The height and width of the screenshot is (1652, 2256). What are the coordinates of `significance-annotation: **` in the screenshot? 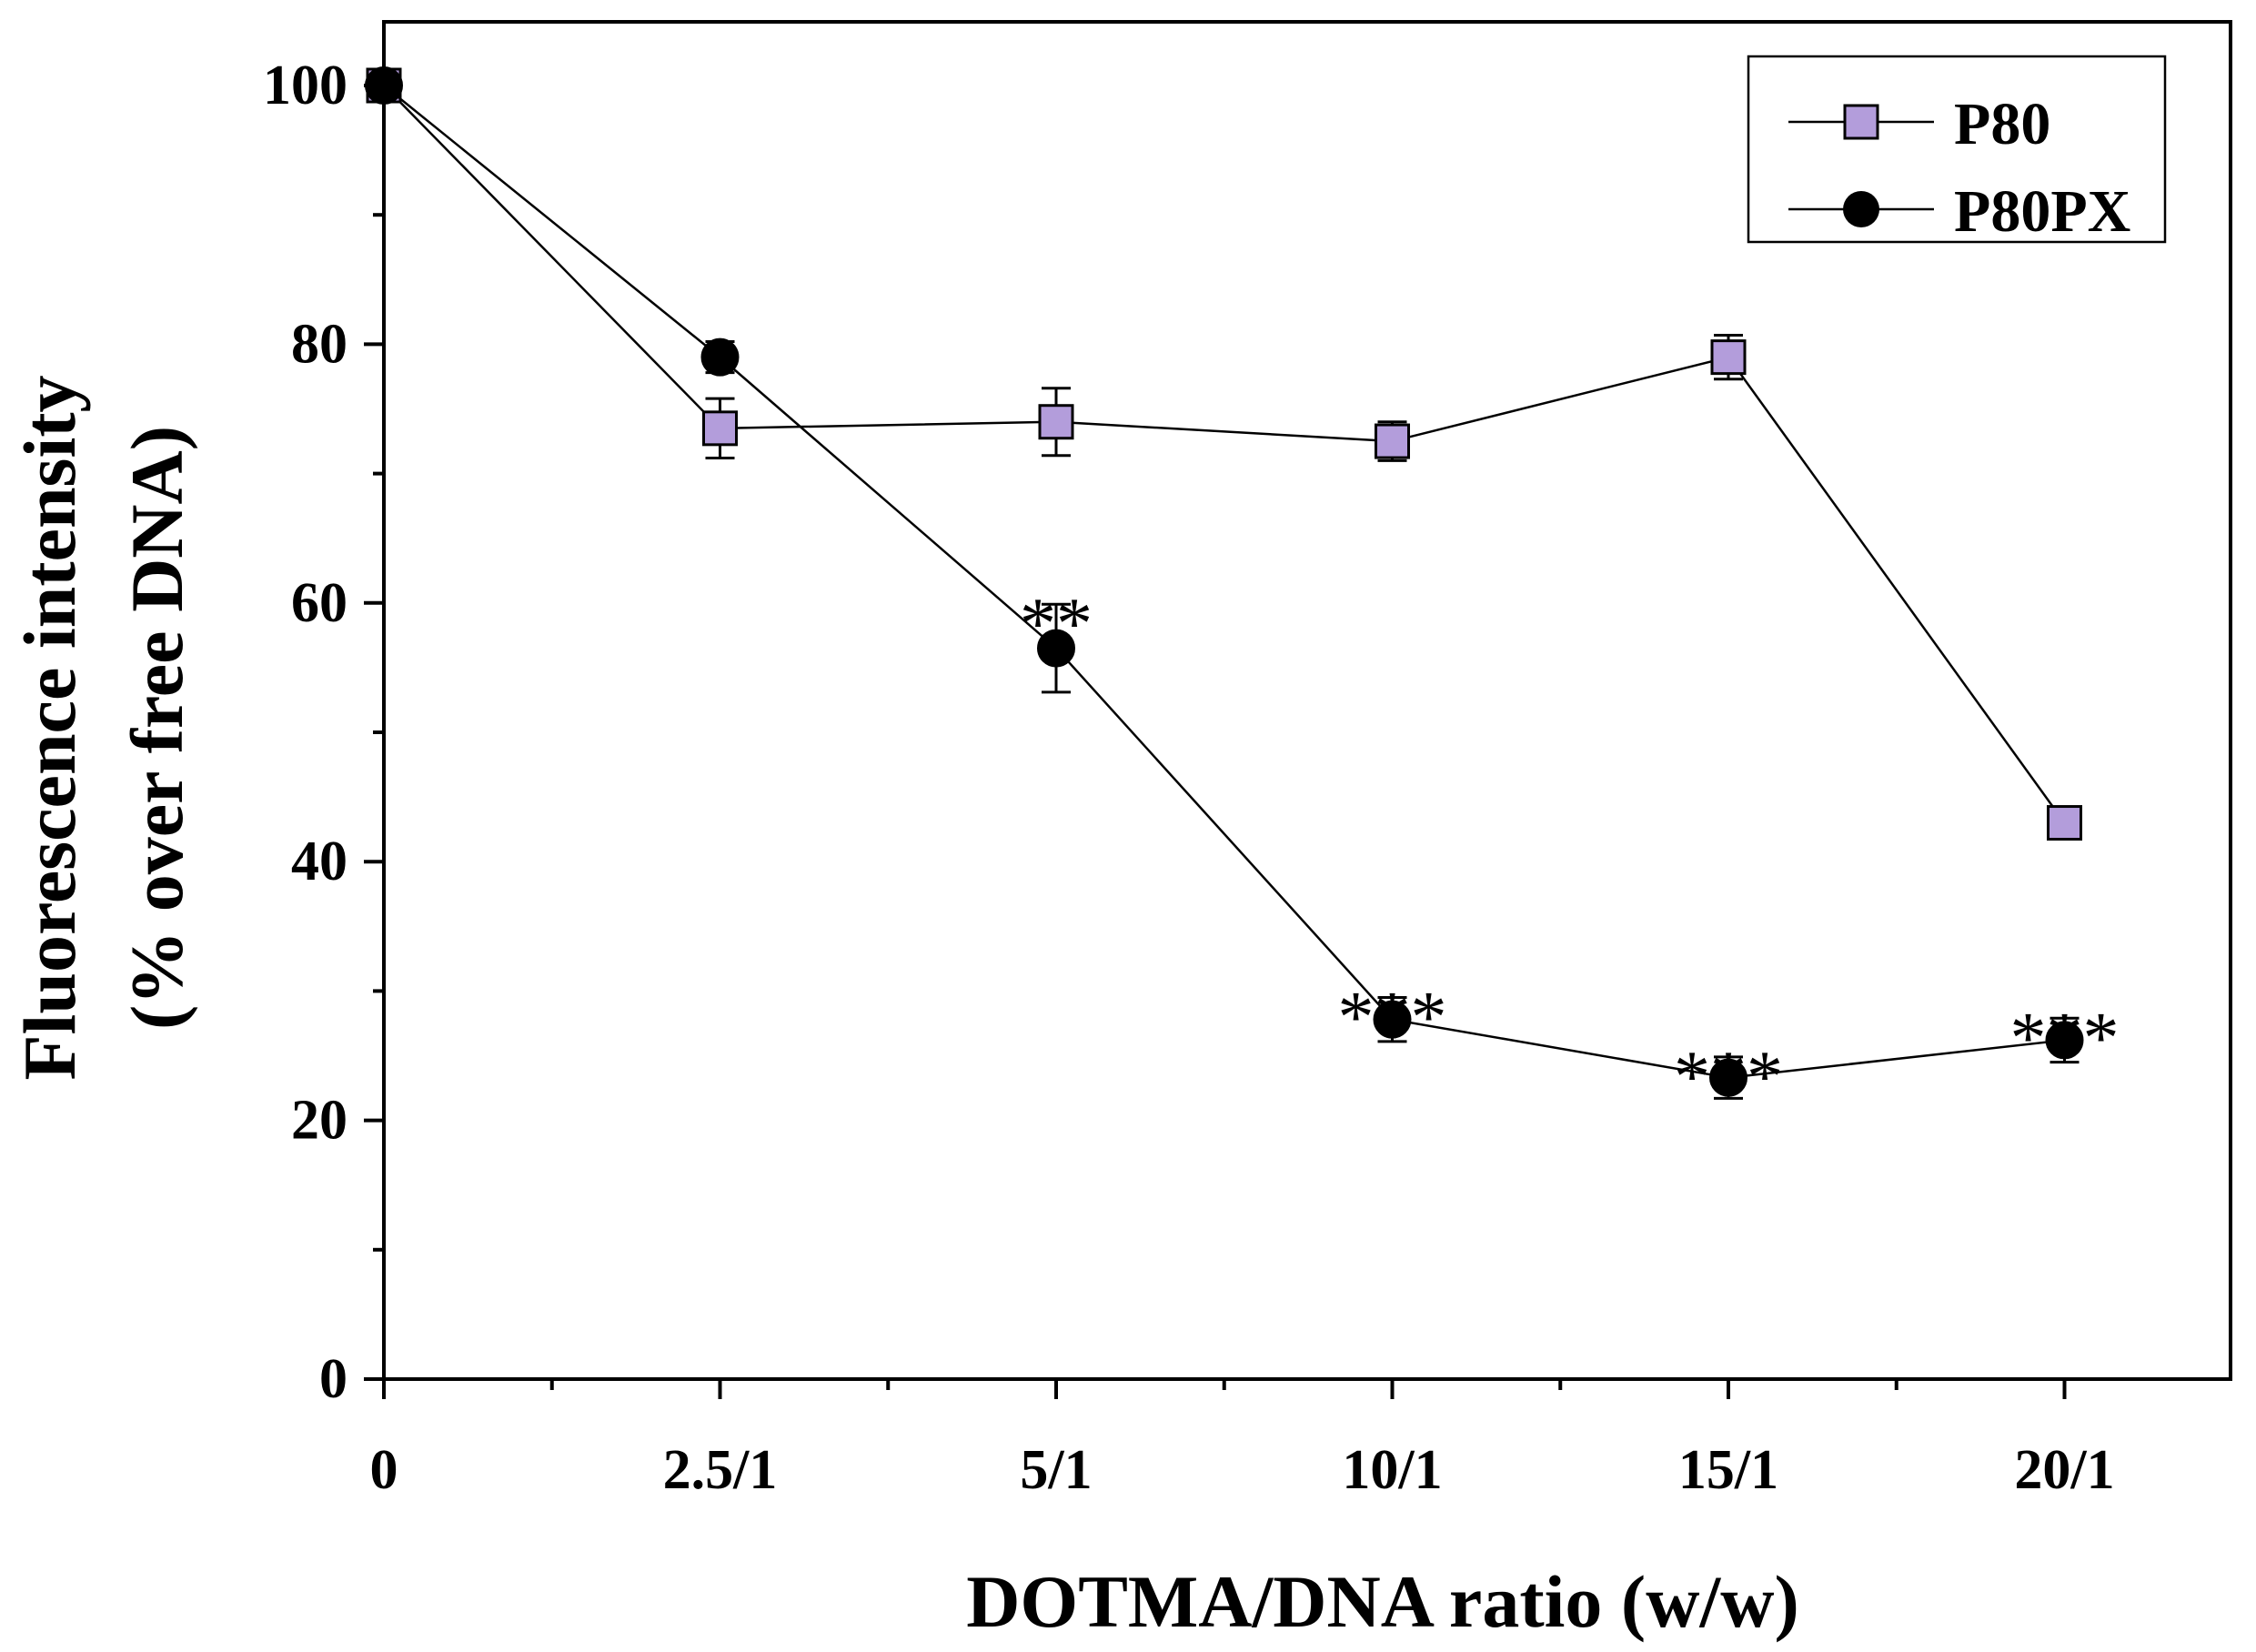 It's located at (1056, 624).